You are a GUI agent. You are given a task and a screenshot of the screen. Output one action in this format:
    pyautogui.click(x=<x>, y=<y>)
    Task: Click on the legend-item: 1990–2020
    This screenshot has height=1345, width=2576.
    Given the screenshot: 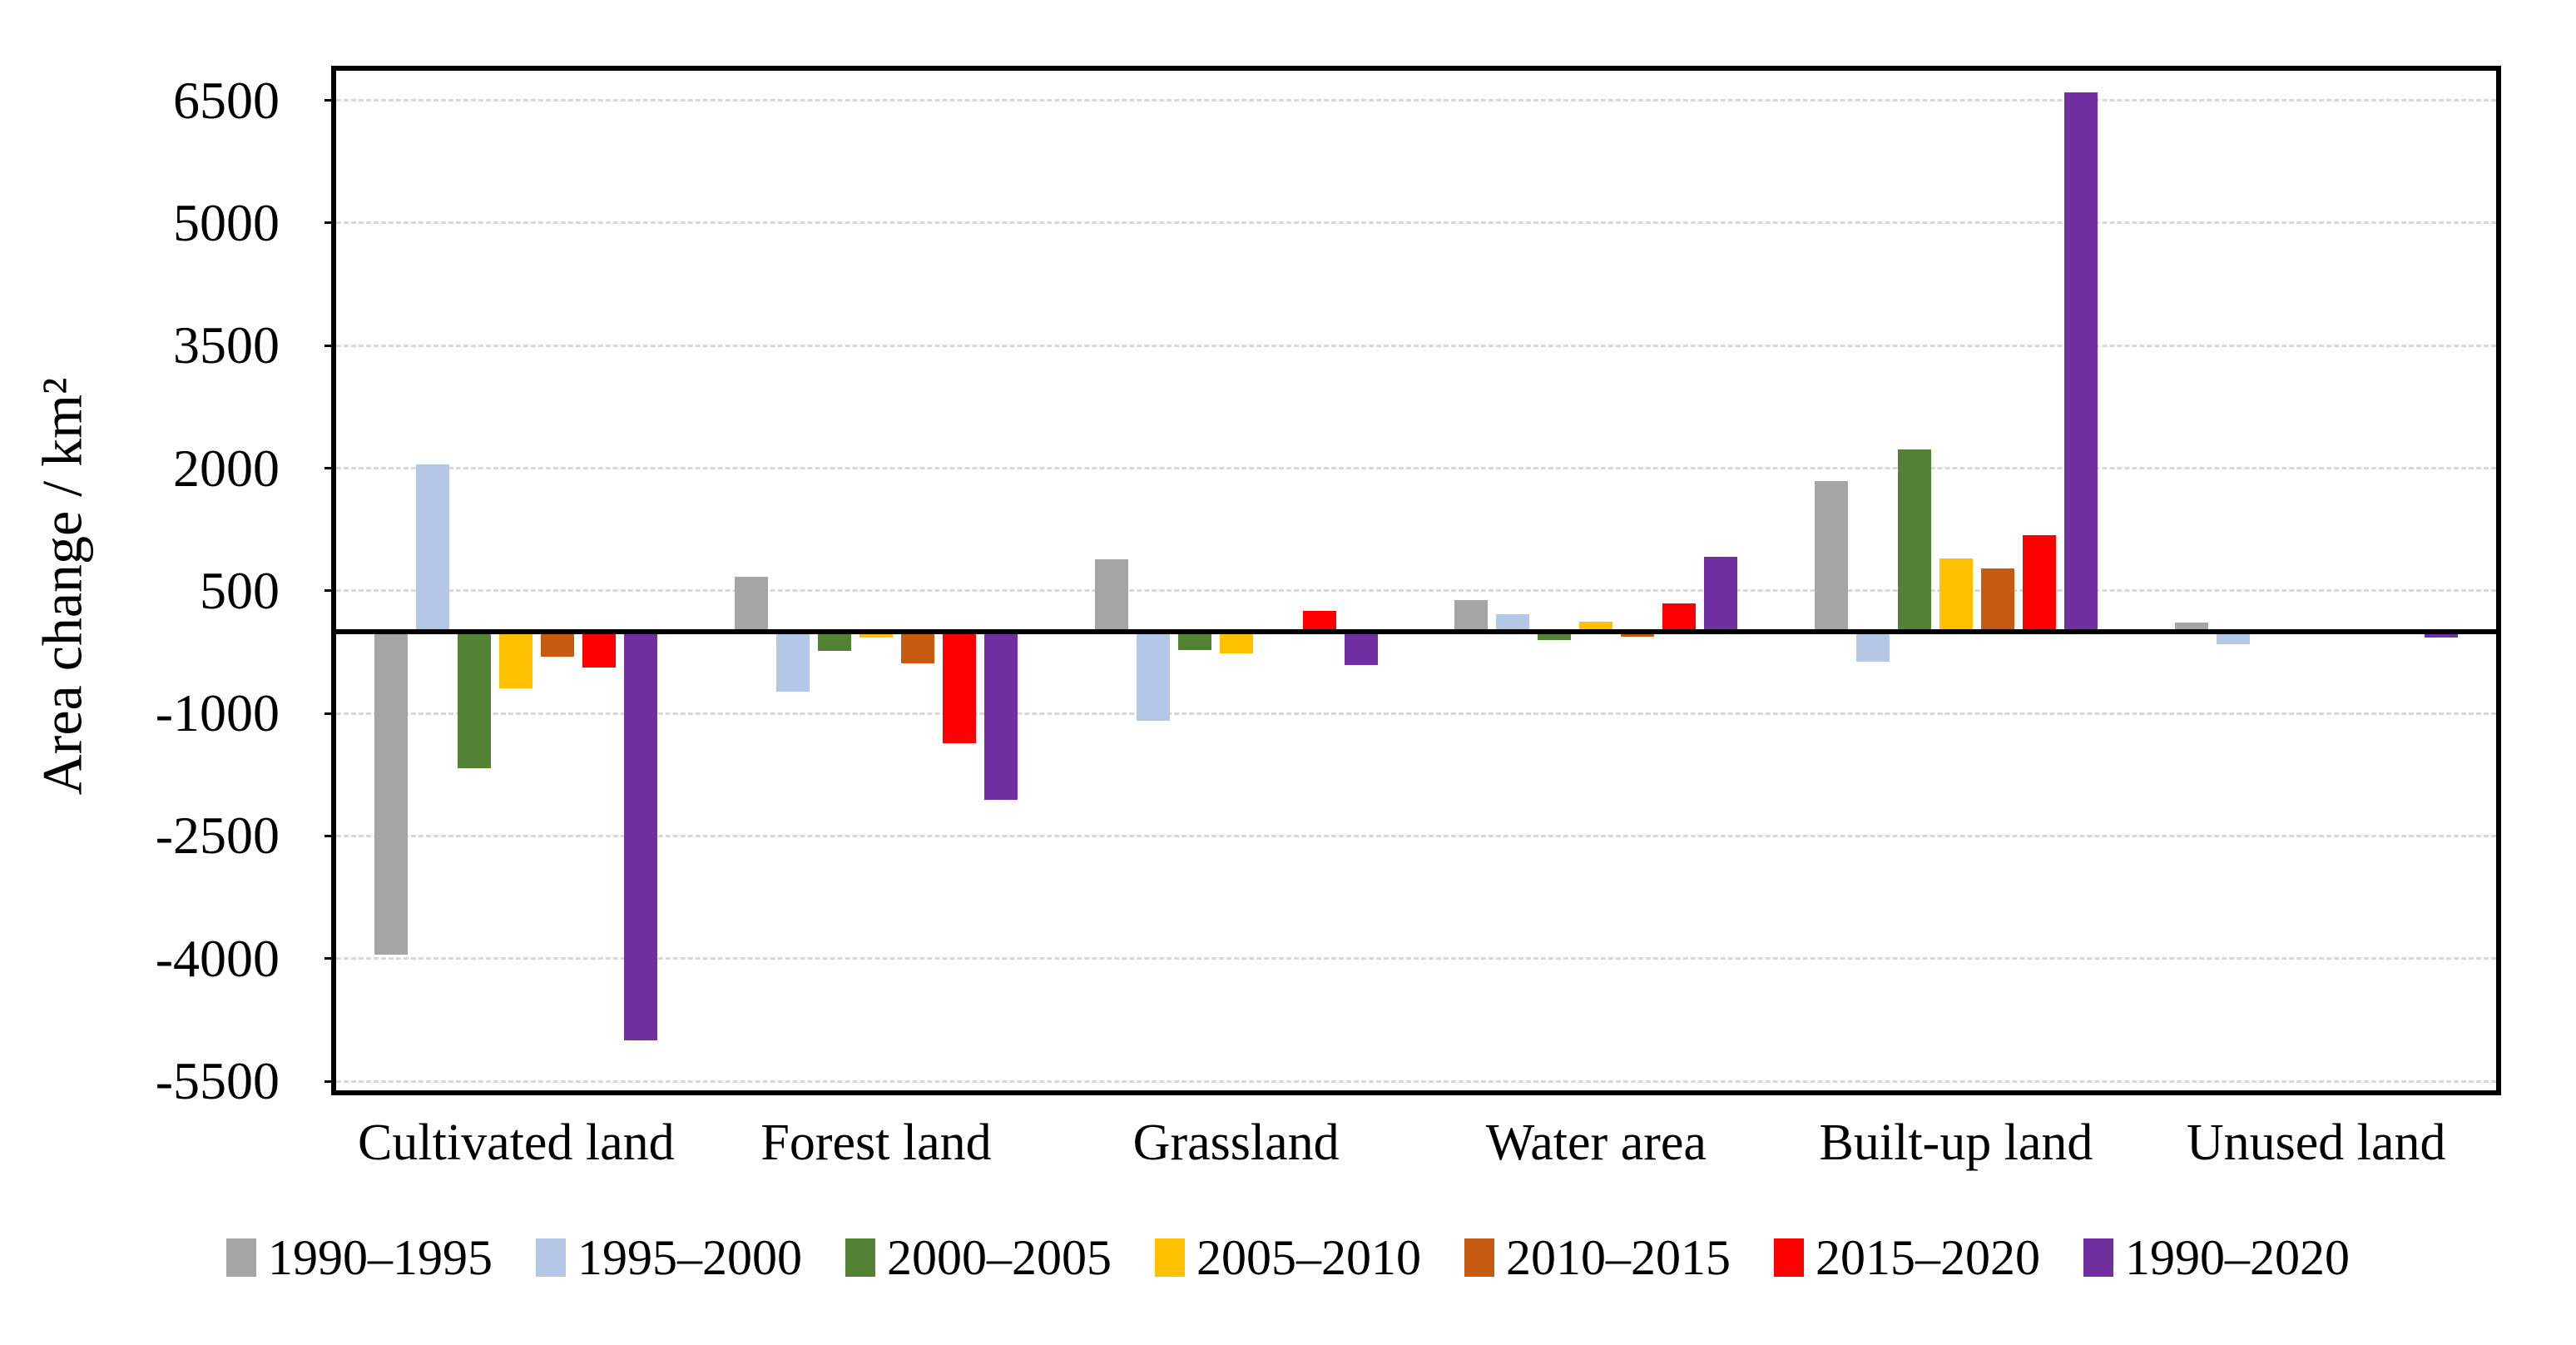 What is the action you would take?
    pyautogui.click(x=2217, y=1257)
    